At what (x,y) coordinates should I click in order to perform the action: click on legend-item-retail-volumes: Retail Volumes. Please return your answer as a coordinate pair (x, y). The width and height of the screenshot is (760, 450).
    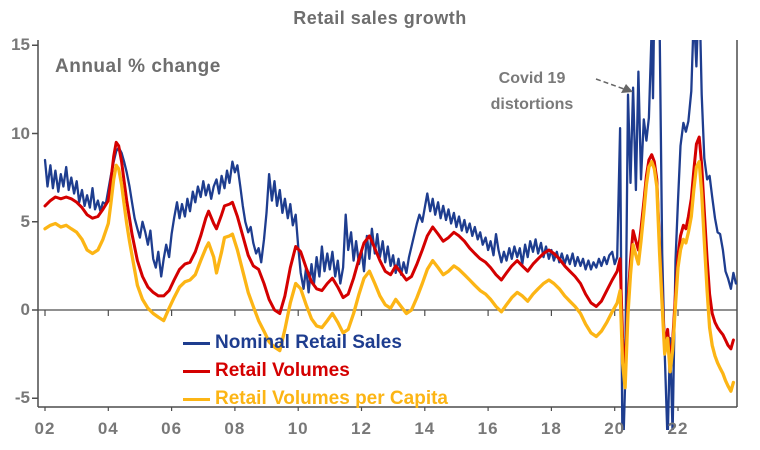
    Looking at the image, I should click on (315, 371).